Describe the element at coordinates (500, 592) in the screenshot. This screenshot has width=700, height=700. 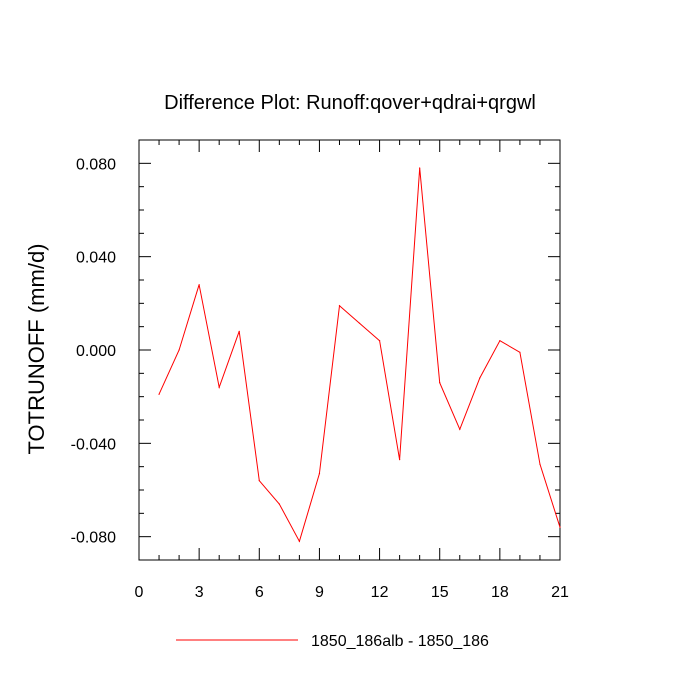
I see `x-tick-label: 18` at that location.